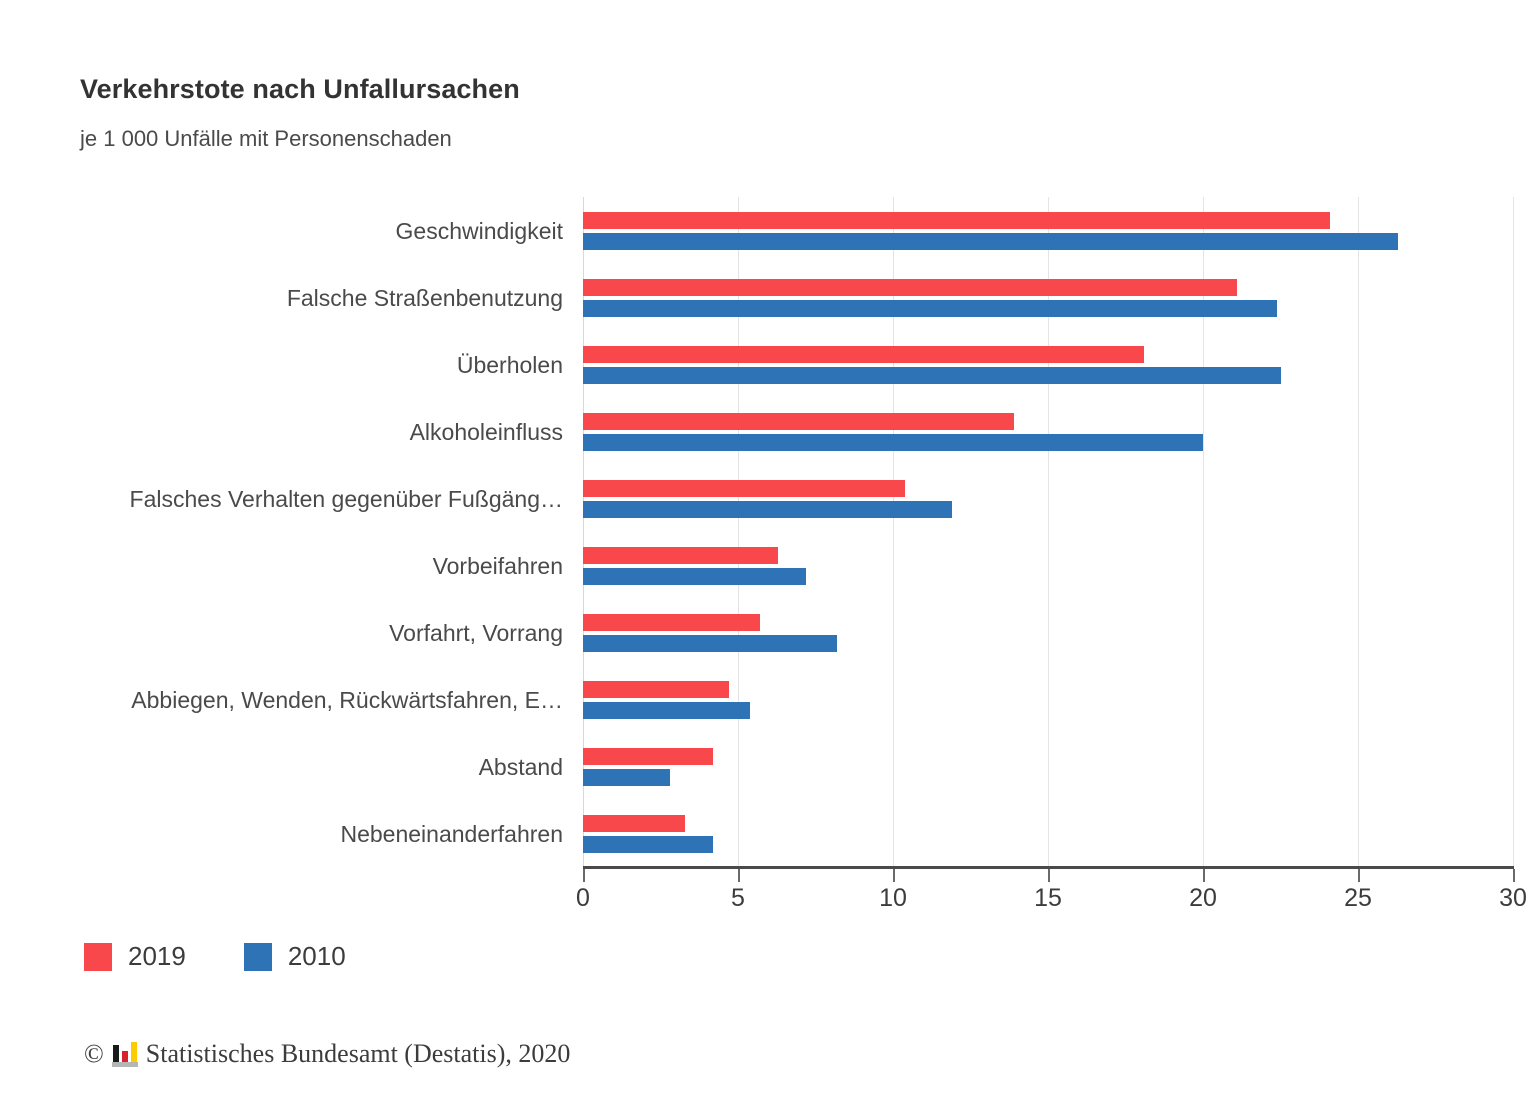  What do you see at coordinates (486, 431) in the screenshot?
I see `category-label: Alkoholeinfluss` at bounding box center [486, 431].